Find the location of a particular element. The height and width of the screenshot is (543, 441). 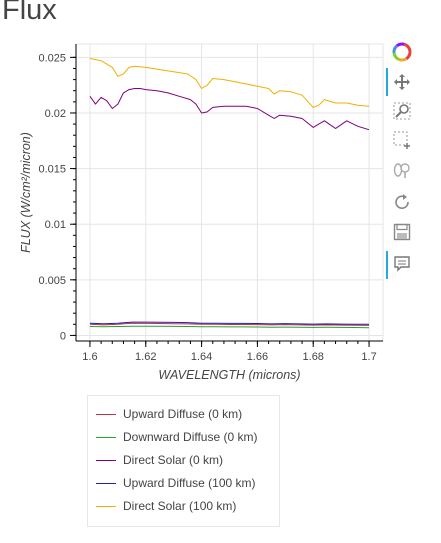

series-line-direct-solar-0-km is located at coordinates (229, 109).